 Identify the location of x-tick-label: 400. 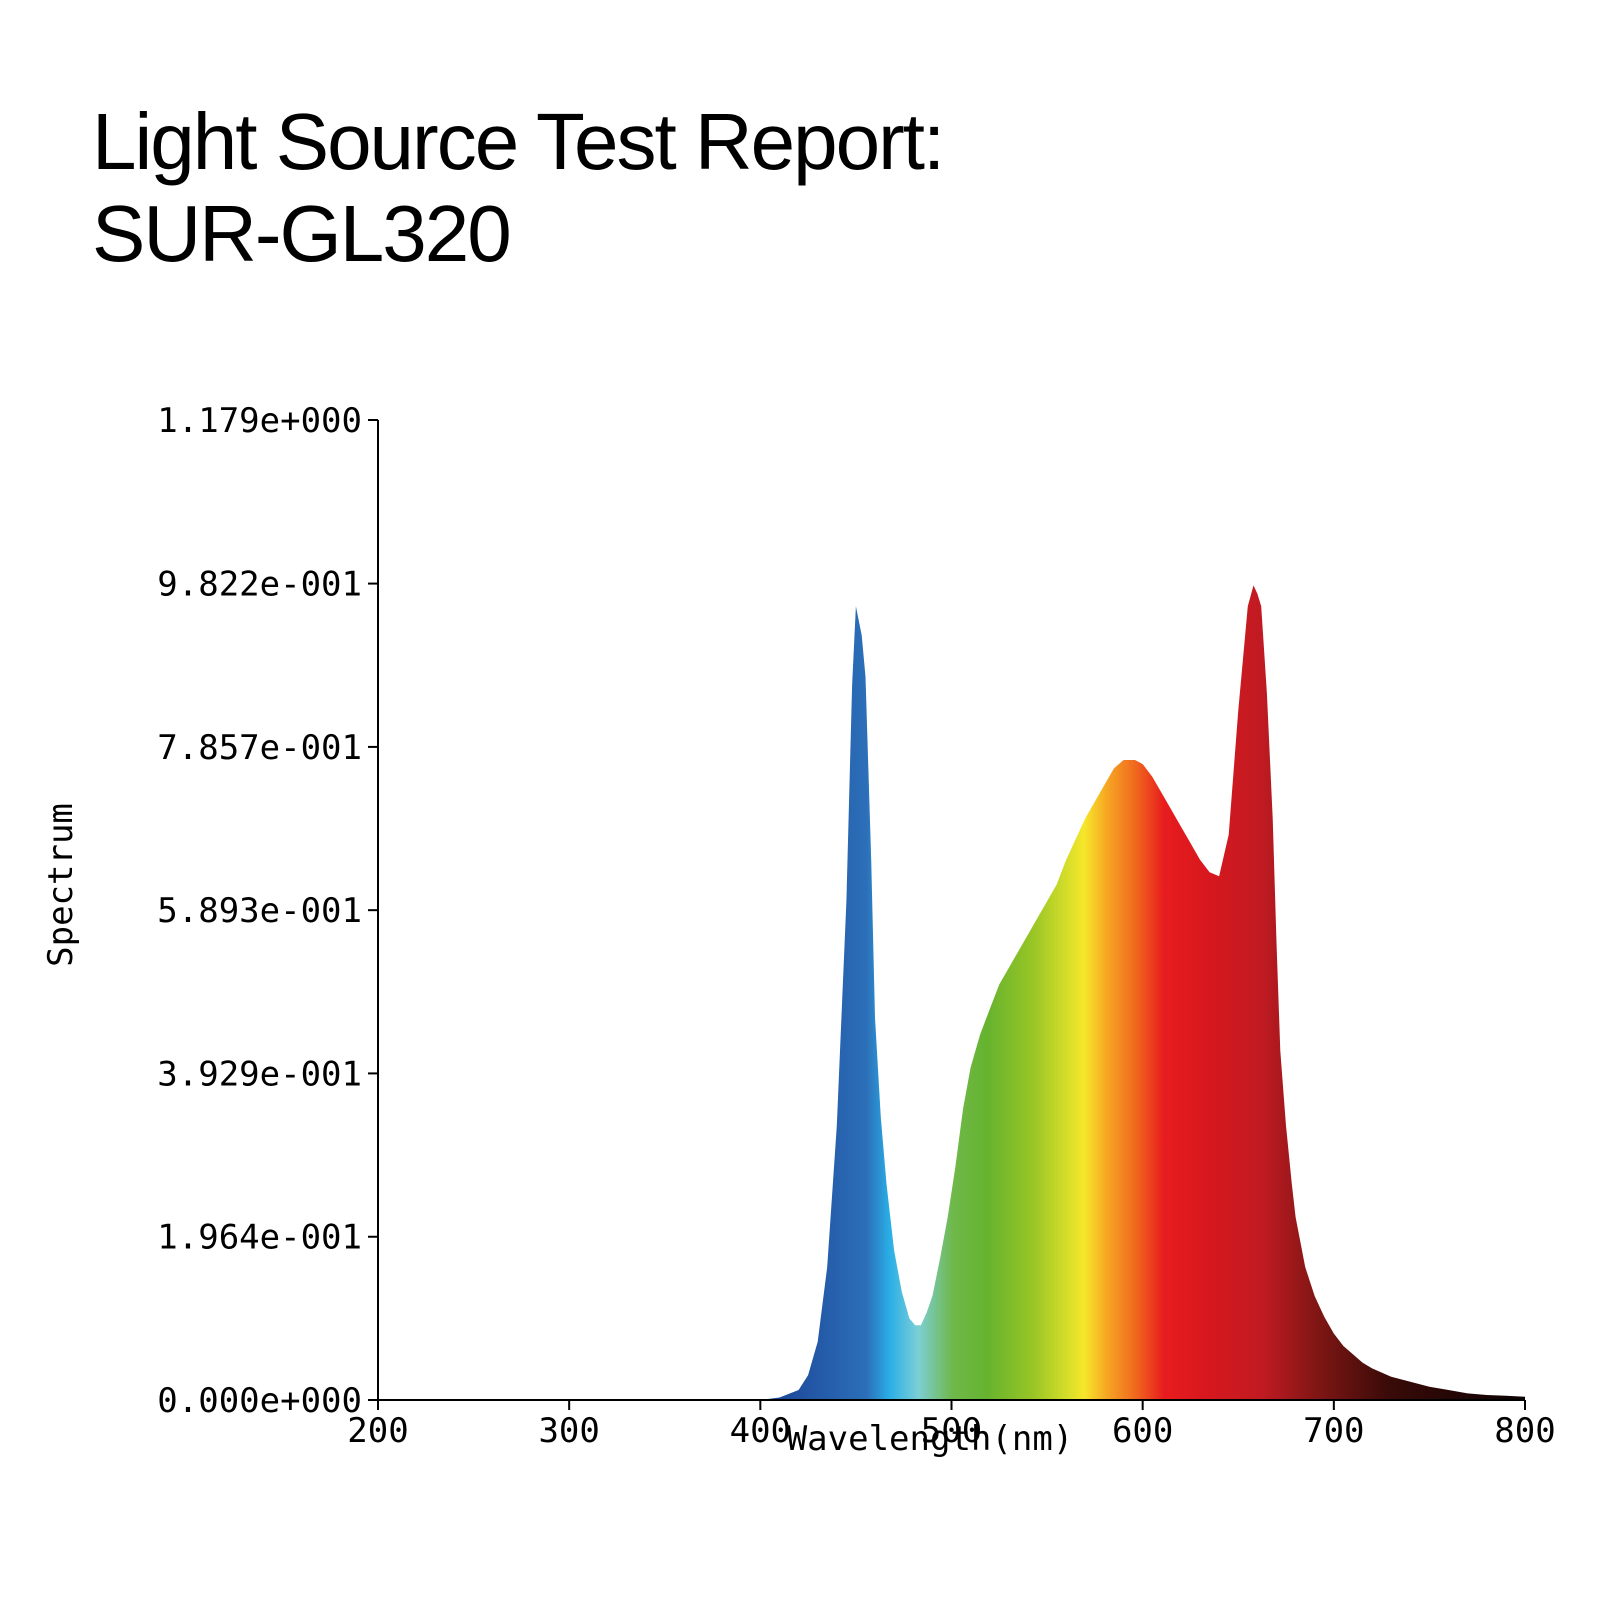
(760, 1431).